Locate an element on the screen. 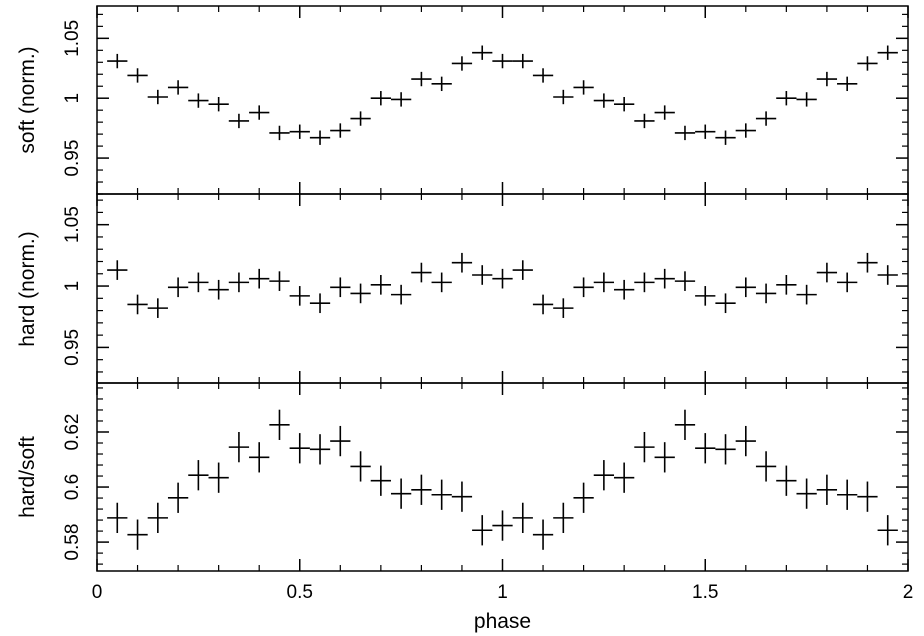 This screenshot has height=636, width=924. y-tick-label: 1.05 is located at coordinates (72, 224).